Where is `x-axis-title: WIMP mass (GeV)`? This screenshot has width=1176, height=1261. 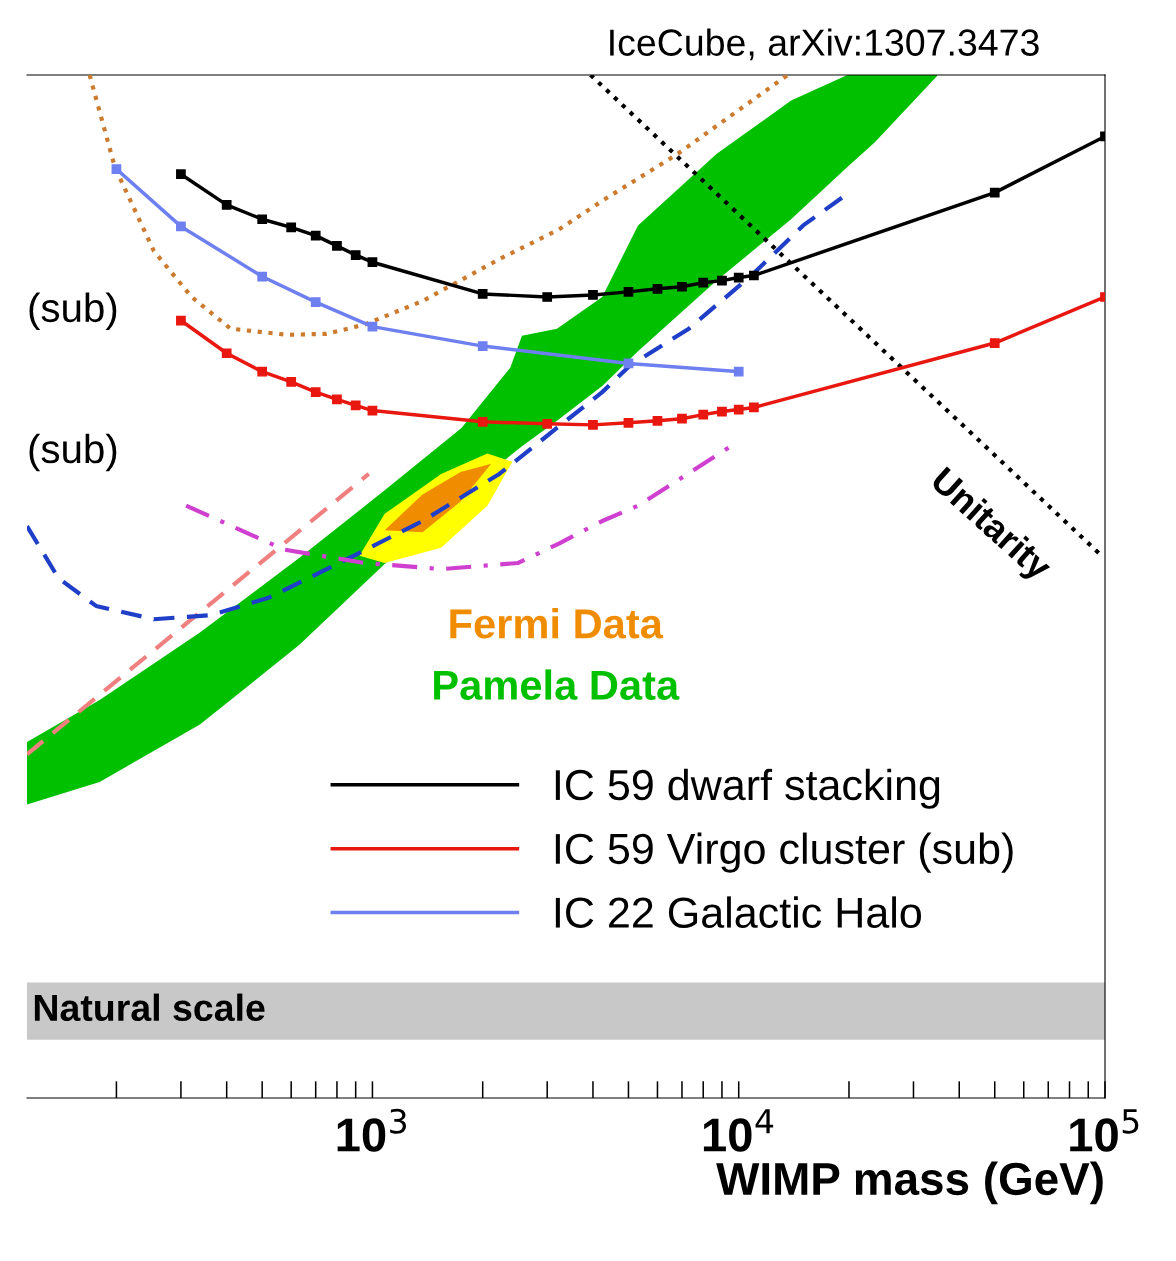 x-axis-title: WIMP mass (GeV) is located at coordinates (909, 1183).